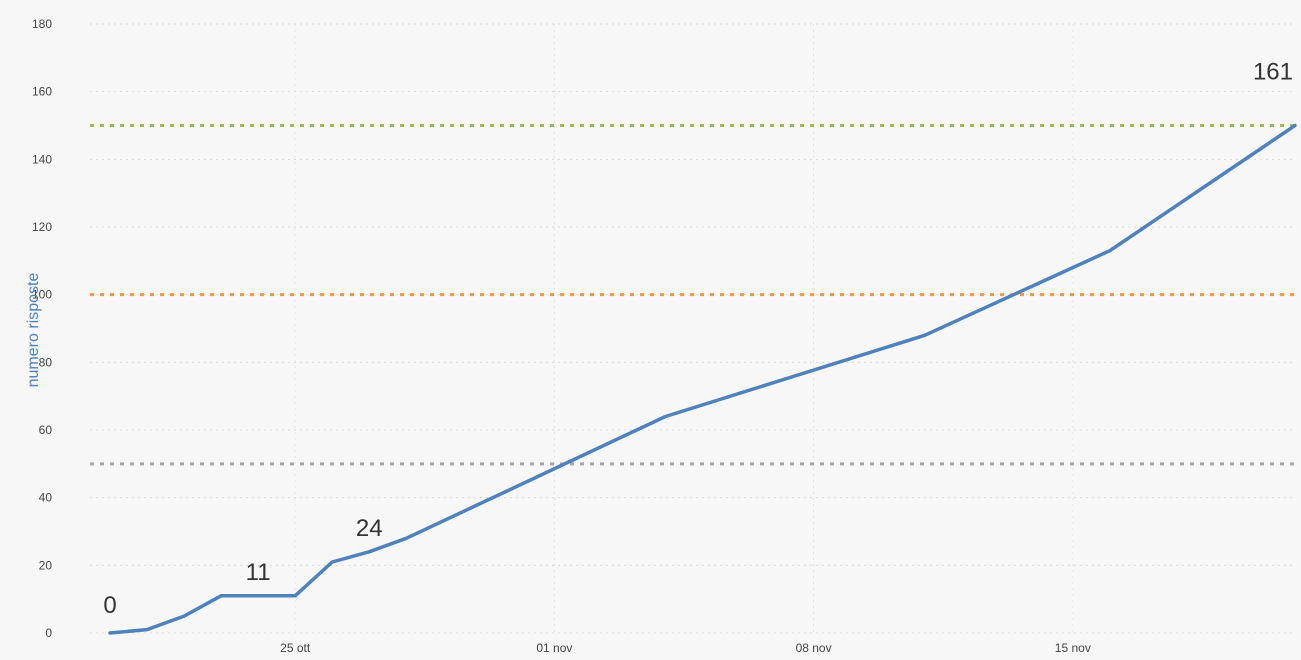 The height and width of the screenshot is (660, 1301). I want to click on y-tick-label: 0, so click(48, 633).